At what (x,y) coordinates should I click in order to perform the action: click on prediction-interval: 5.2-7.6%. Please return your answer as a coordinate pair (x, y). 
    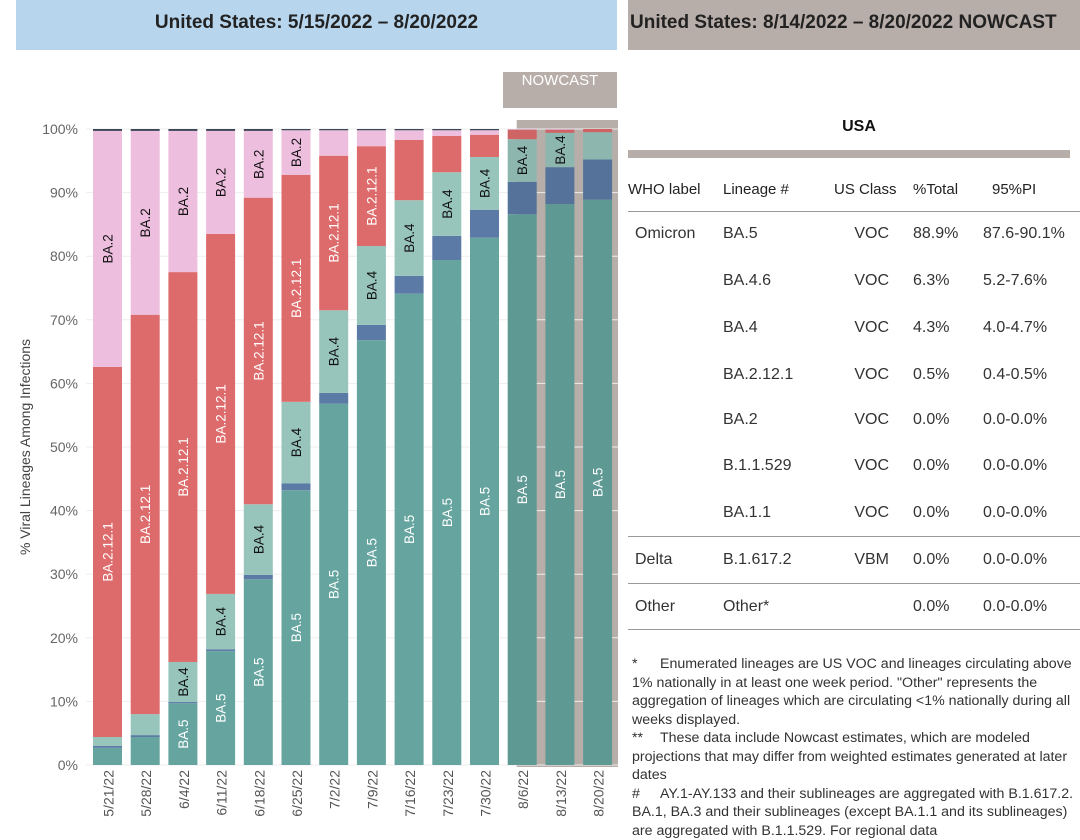
    Looking at the image, I should click on (1015, 281).